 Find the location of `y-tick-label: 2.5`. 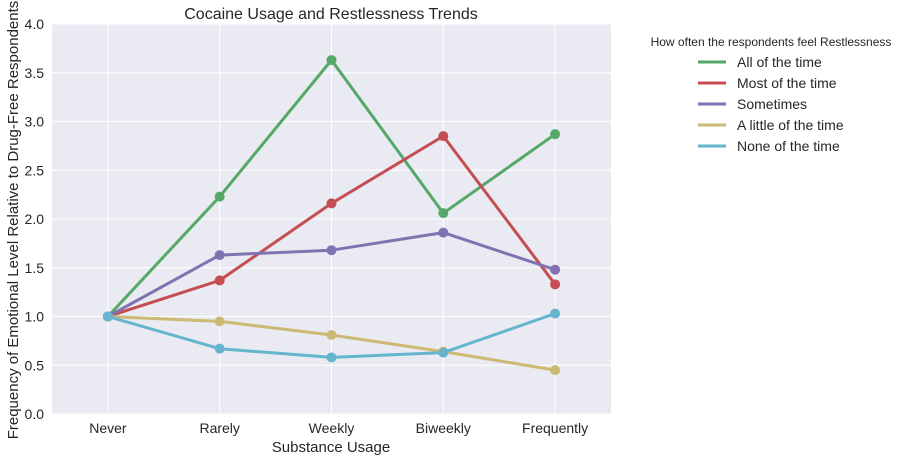

y-tick-label: 2.5 is located at coordinates (35, 170).